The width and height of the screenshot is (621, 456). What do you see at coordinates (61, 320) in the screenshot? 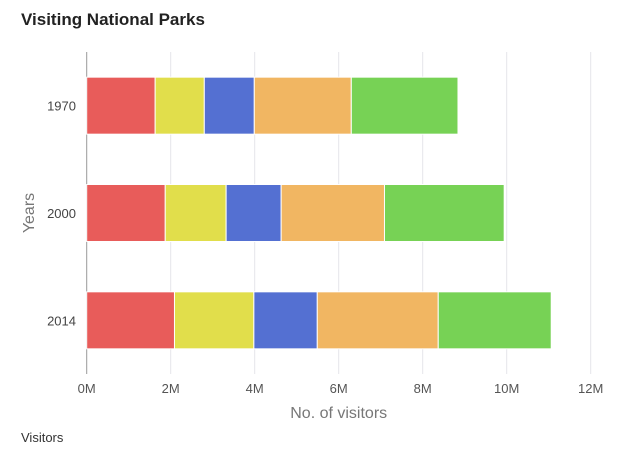
I see `y-tick-label: 2014` at bounding box center [61, 320].